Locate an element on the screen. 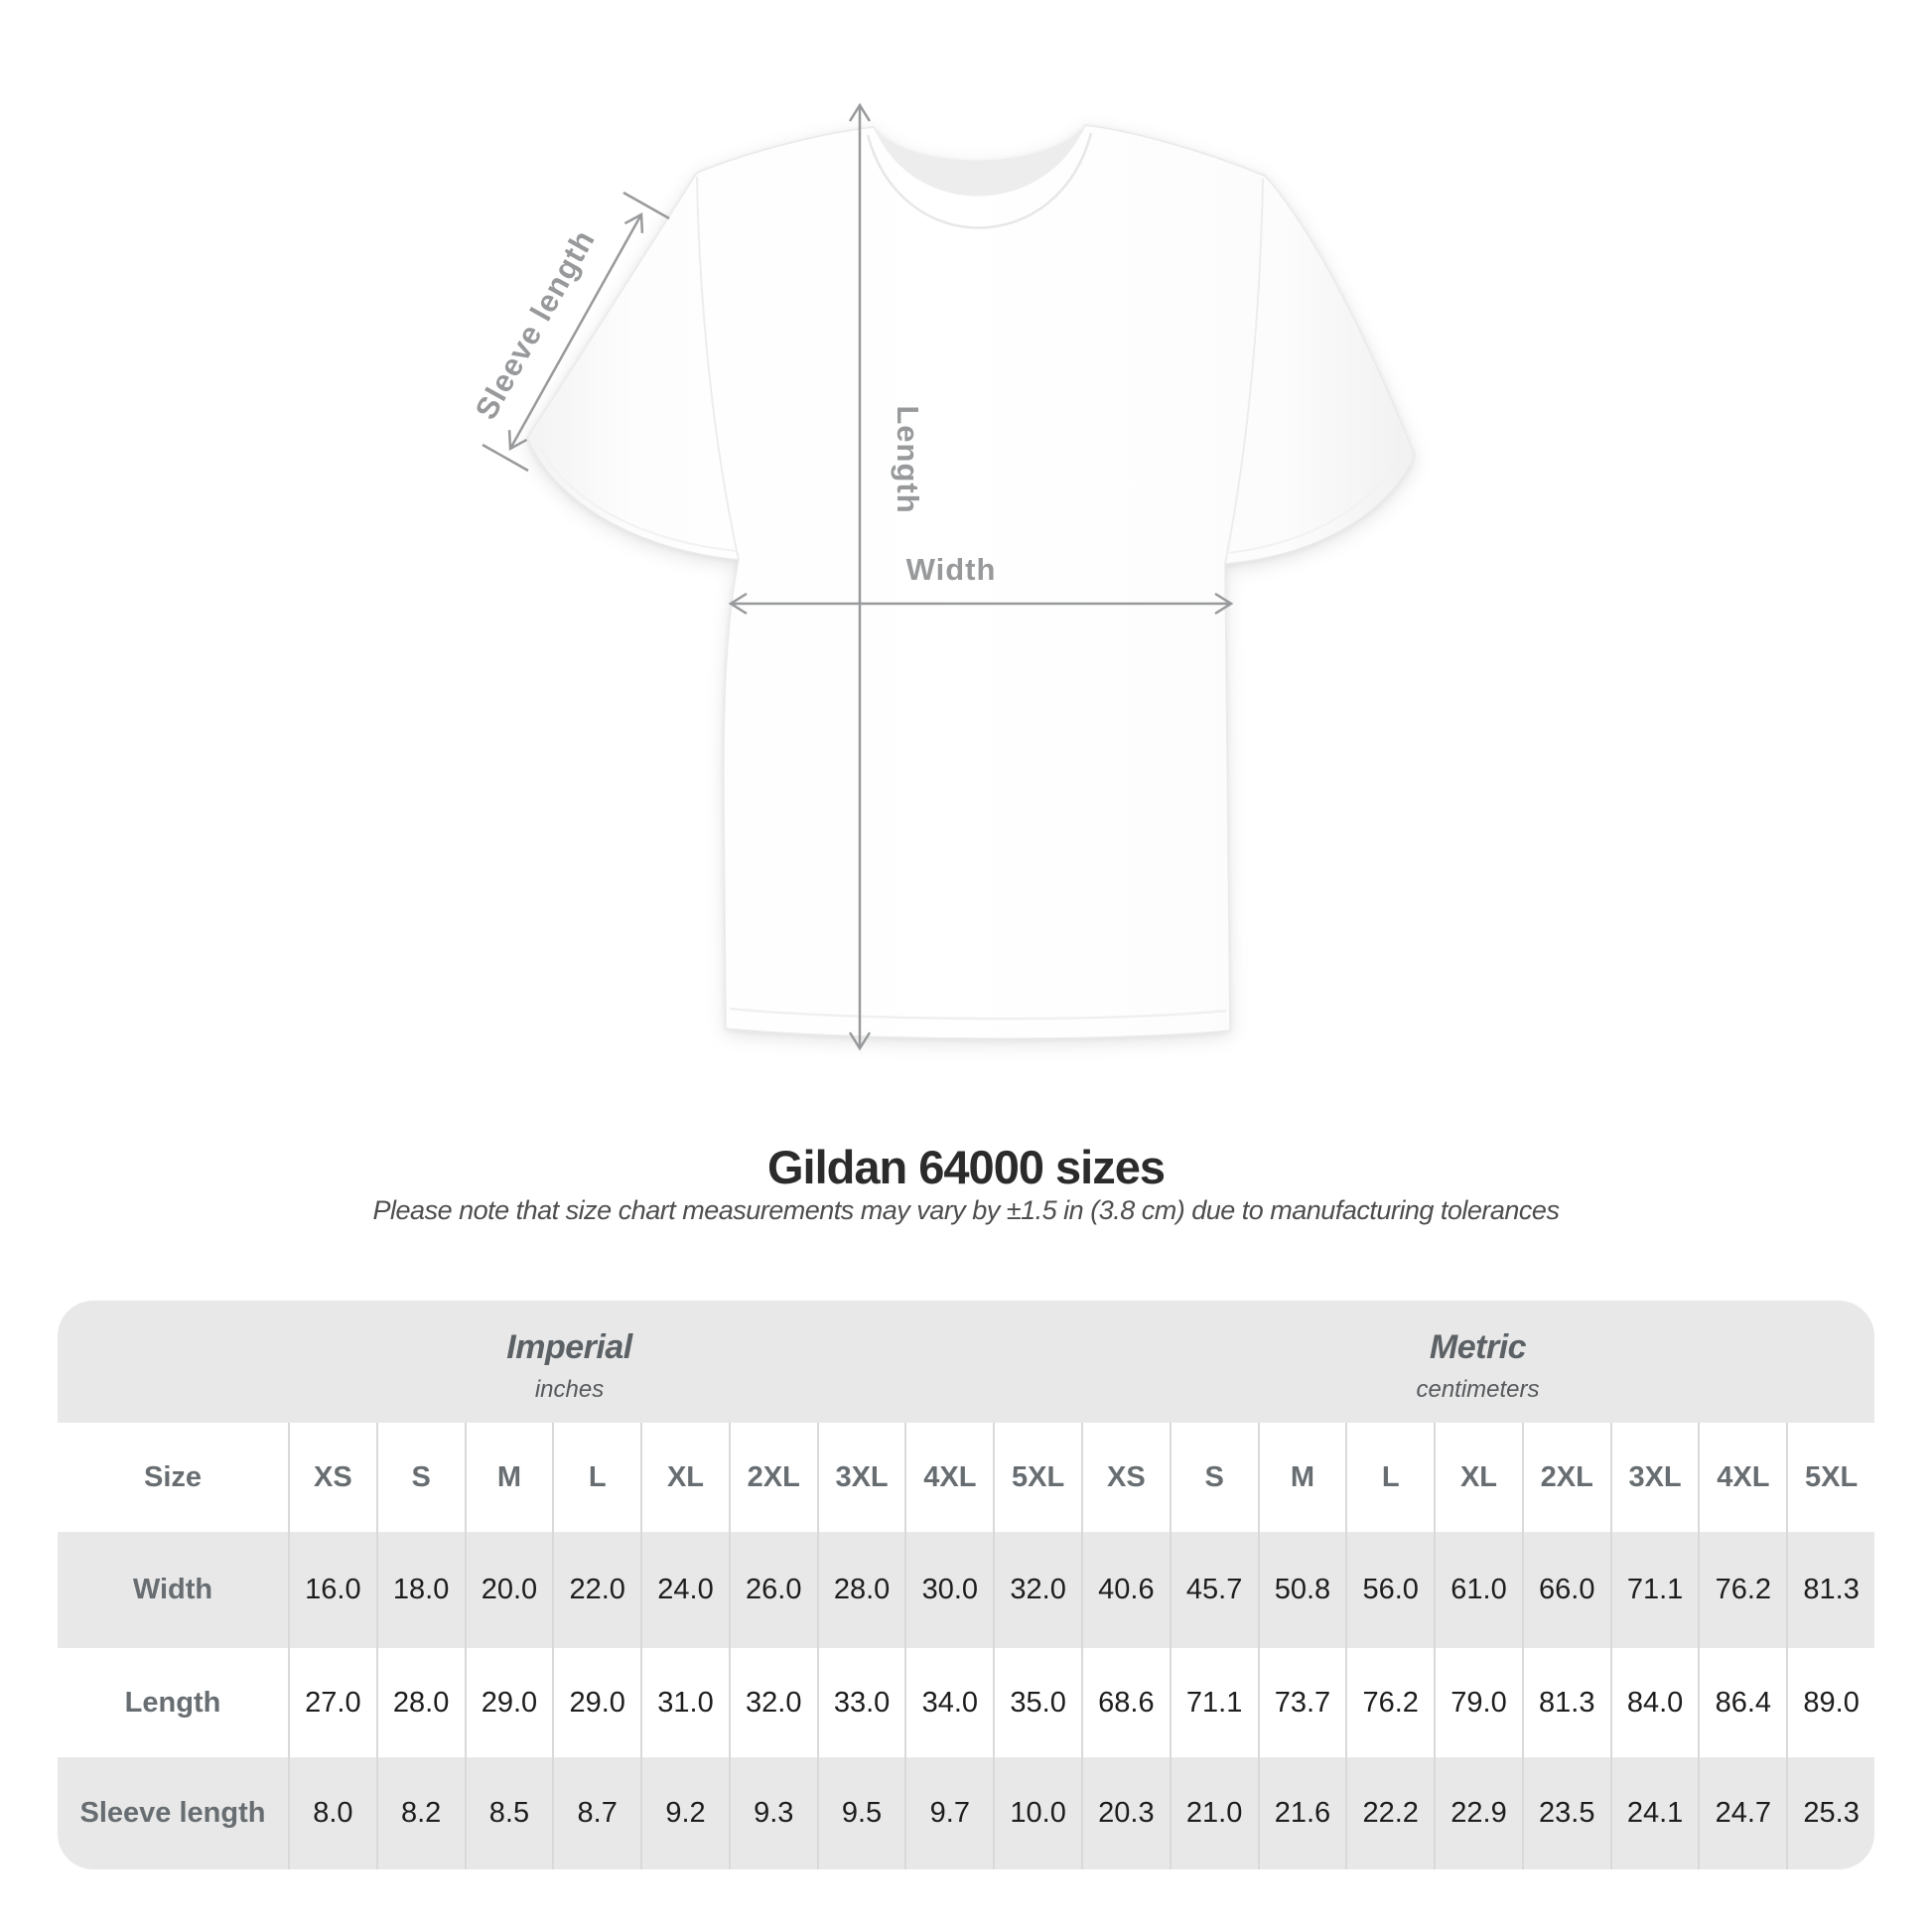  metric-value: 86.4 is located at coordinates (1743, 1703).